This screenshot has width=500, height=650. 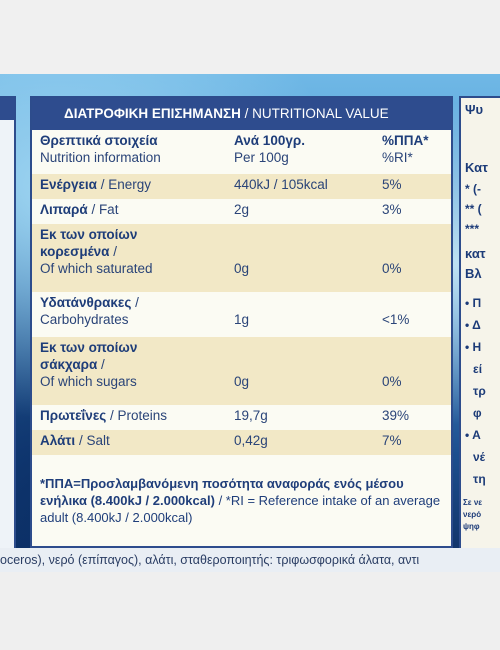 I want to click on nutrient-english: / Fat, so click(x=105, y=209).